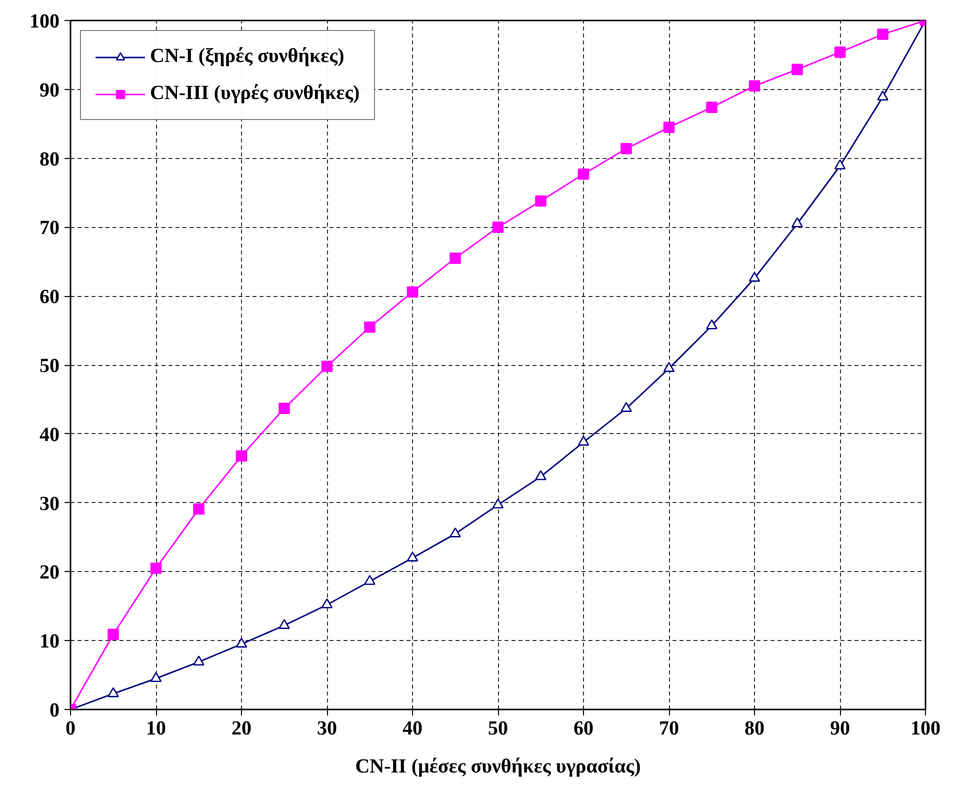  I want to click on y-tick-label: 60, so click(50, 297).